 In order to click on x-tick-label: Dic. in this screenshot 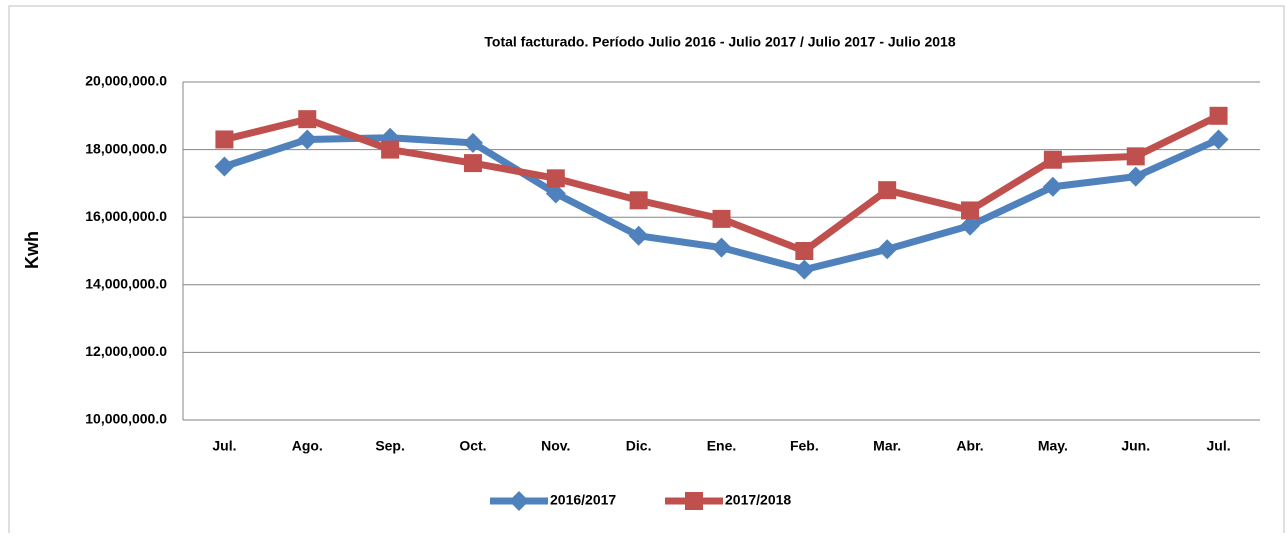, I will do `click(639, 446)`.